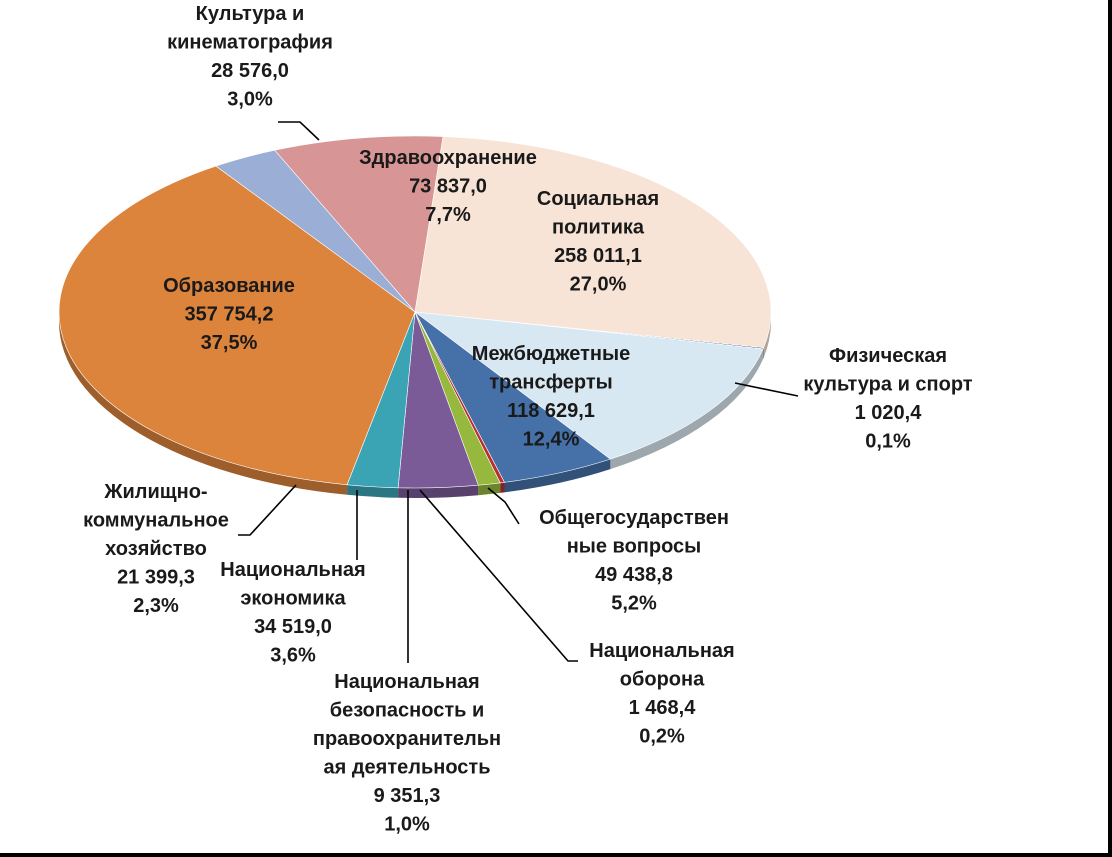 The height and width of the screenshot is (857, 1112). What do you see at coordinates (293, 656) in the screenshot?
I see `slice-label-percent: 3,6%` at bounding box center [293, 656].